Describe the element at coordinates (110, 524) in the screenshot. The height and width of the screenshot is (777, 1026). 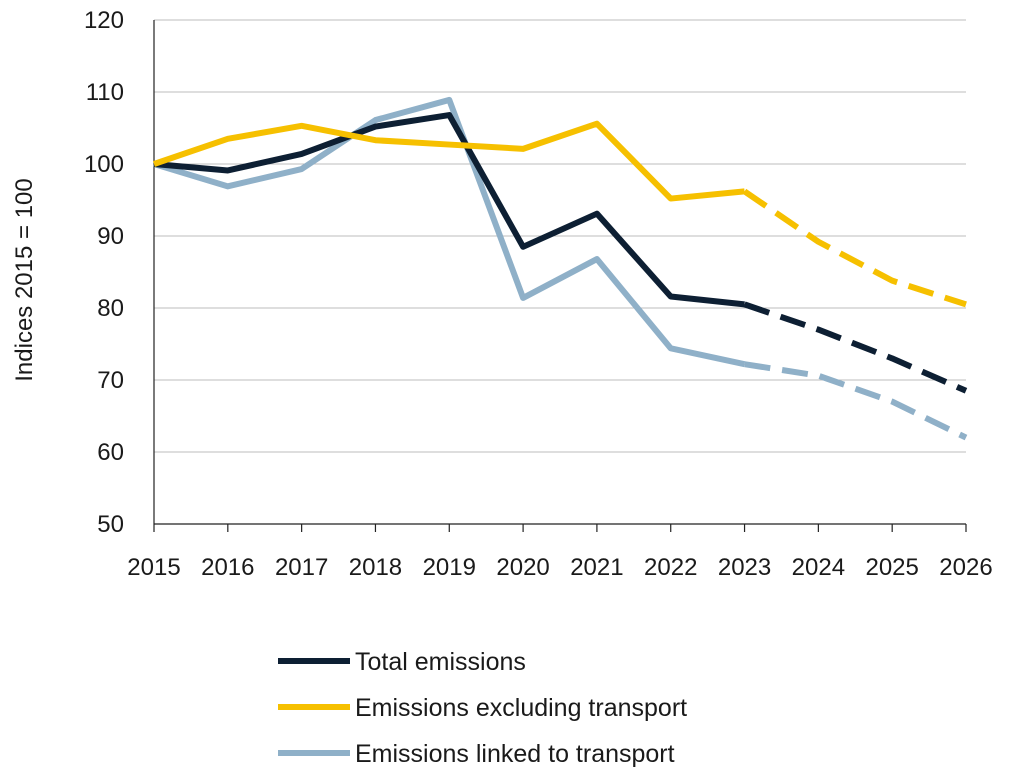
I see `y-tick-label-50: 50` at that location.